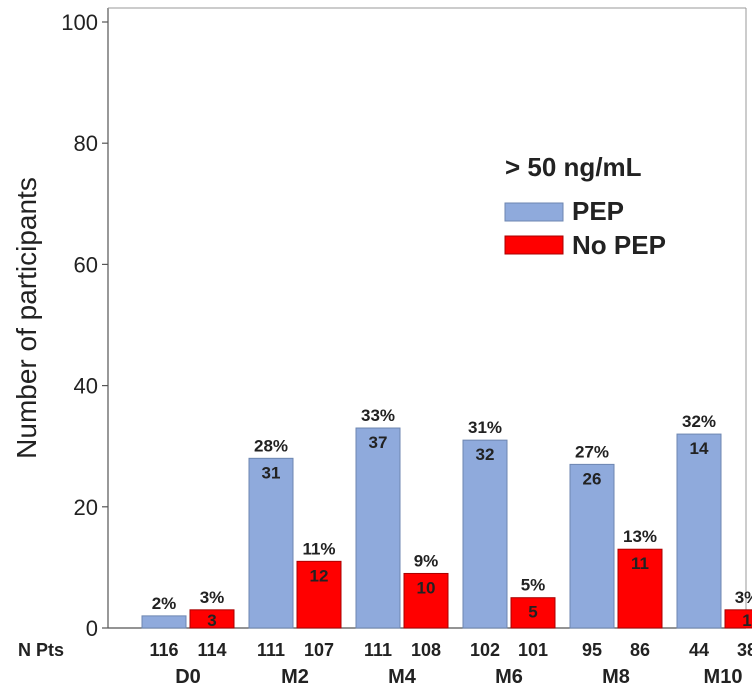 This screenshot has height=692, width=752. Describe the element at coordinates (640, 650) in the screenshot. I see `n-pts-value: 86` at that location.